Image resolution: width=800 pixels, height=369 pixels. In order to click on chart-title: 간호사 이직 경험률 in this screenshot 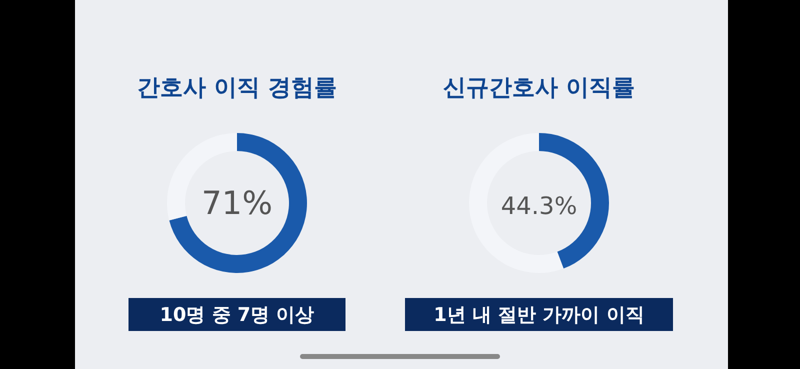, I will do `click(237, 88)`.